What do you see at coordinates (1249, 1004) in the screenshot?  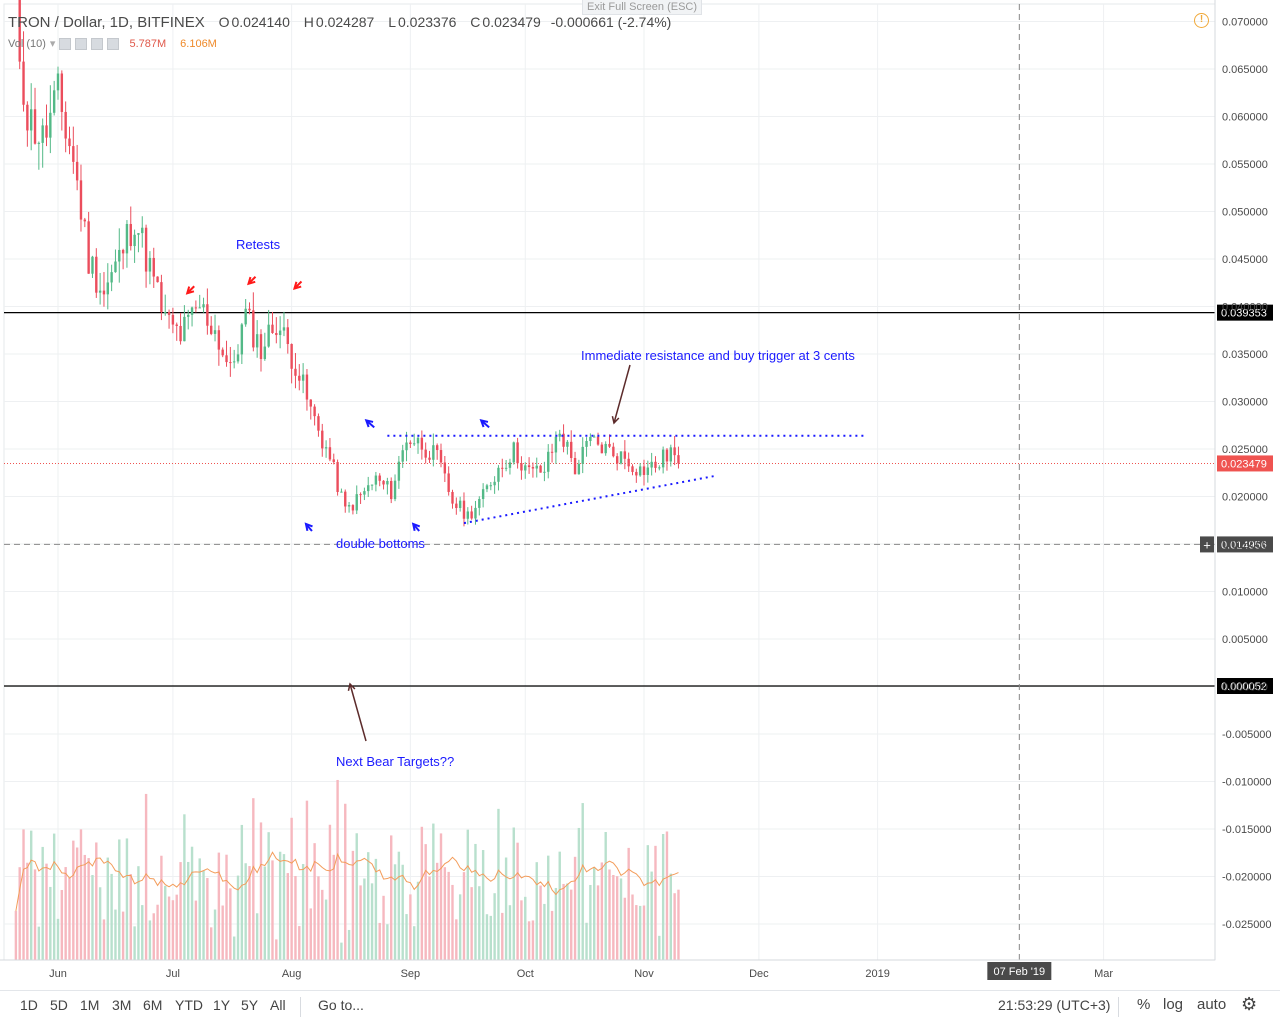 I see `gear-icon: ⚙` at bounding box center [1249, 1004].